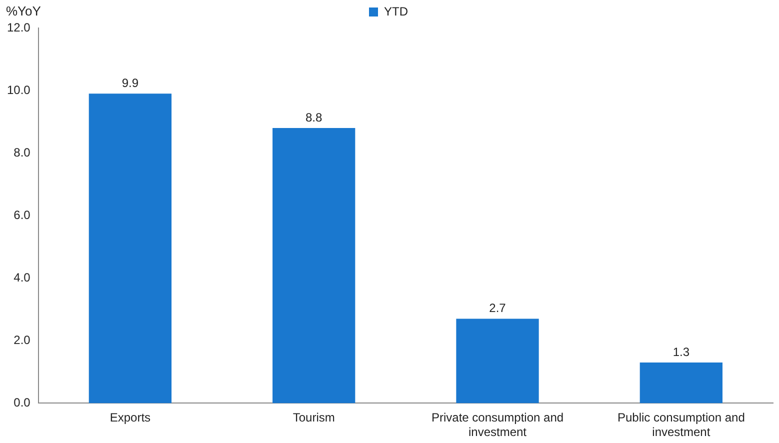  I want to click on data-label: 9.9, so click(130, 83).